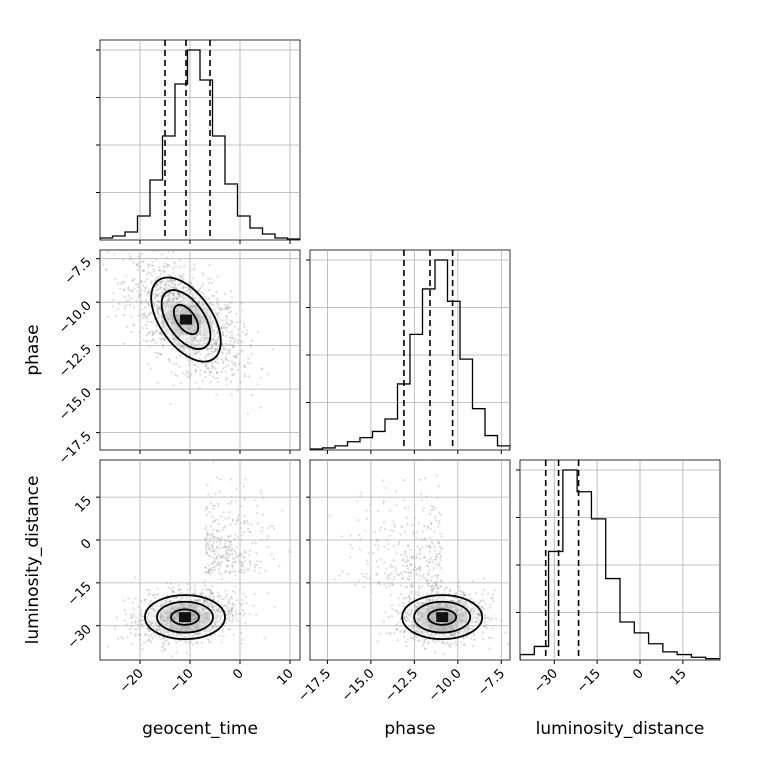  I want to click on density-peak, so click(185, 617).